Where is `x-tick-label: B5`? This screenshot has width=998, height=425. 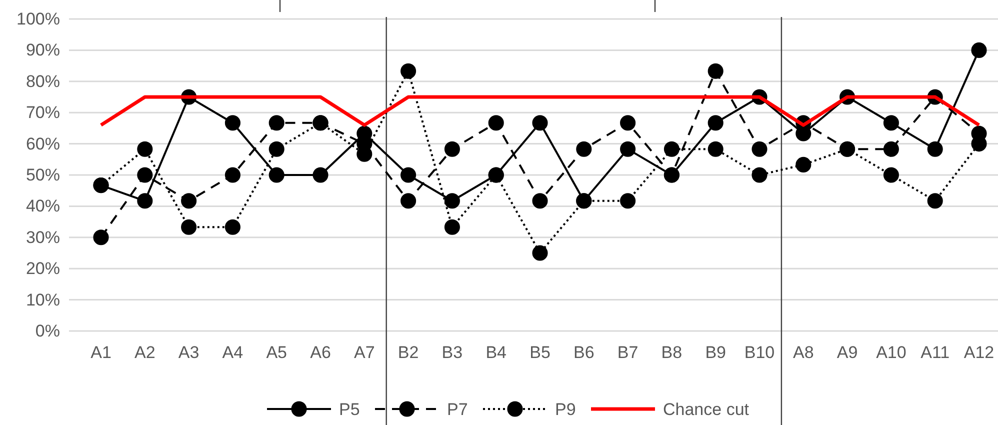
x-tick-label: B5 is located at coordinates (540, 352).